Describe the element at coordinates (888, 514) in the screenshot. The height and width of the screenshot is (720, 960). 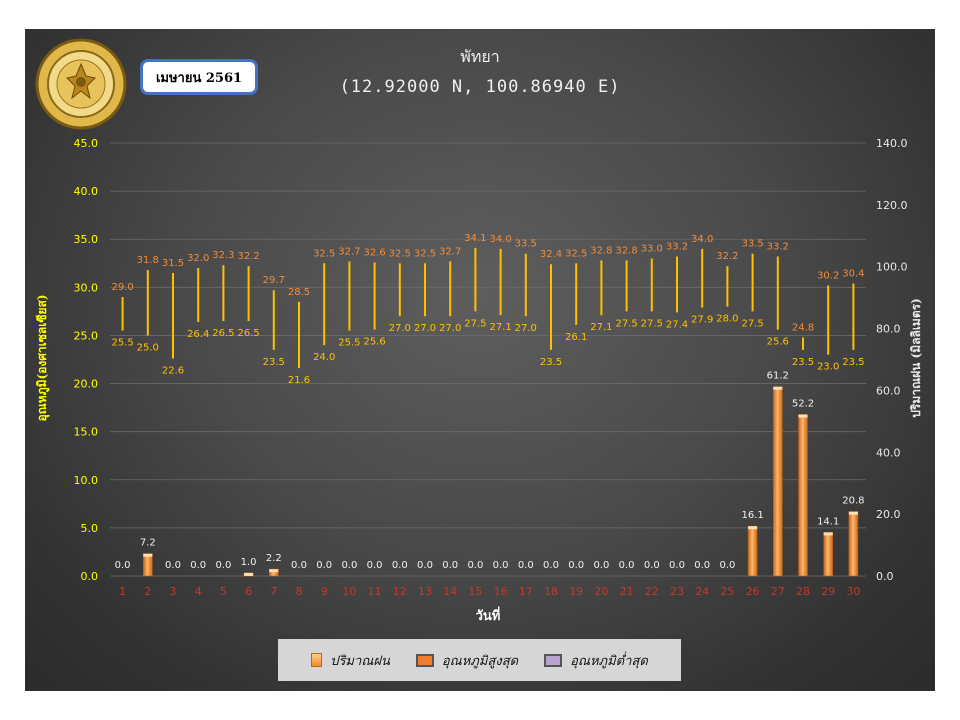
I see `y-right-tick-label: 20.0` at that location.